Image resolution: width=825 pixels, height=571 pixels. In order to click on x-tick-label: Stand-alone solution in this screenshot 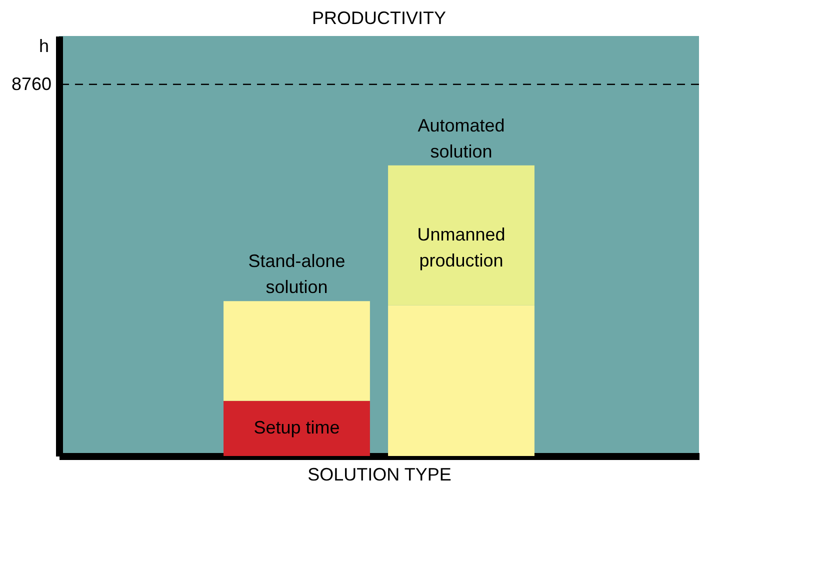, I will do `click(297, 274)`.